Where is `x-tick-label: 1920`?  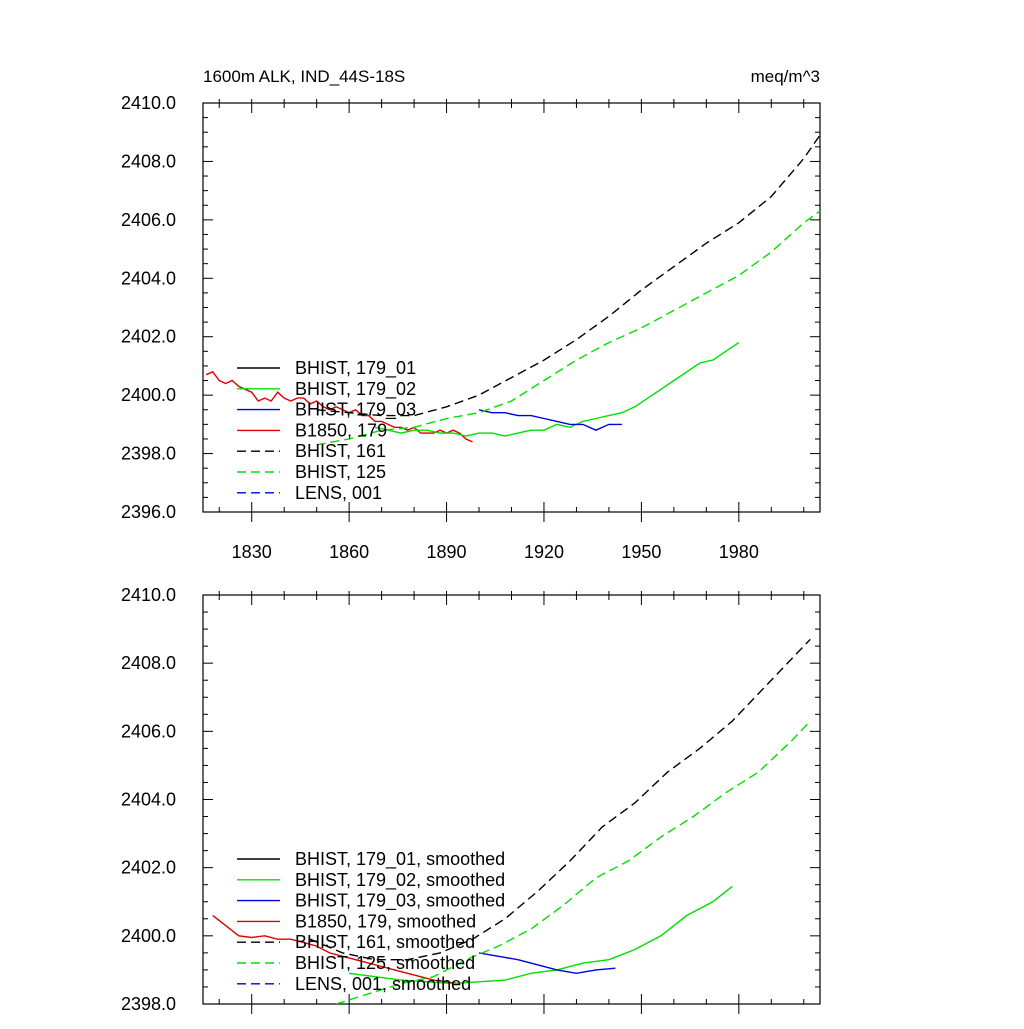 x-tick-label: 1920 is located at coordinates (544, 552).